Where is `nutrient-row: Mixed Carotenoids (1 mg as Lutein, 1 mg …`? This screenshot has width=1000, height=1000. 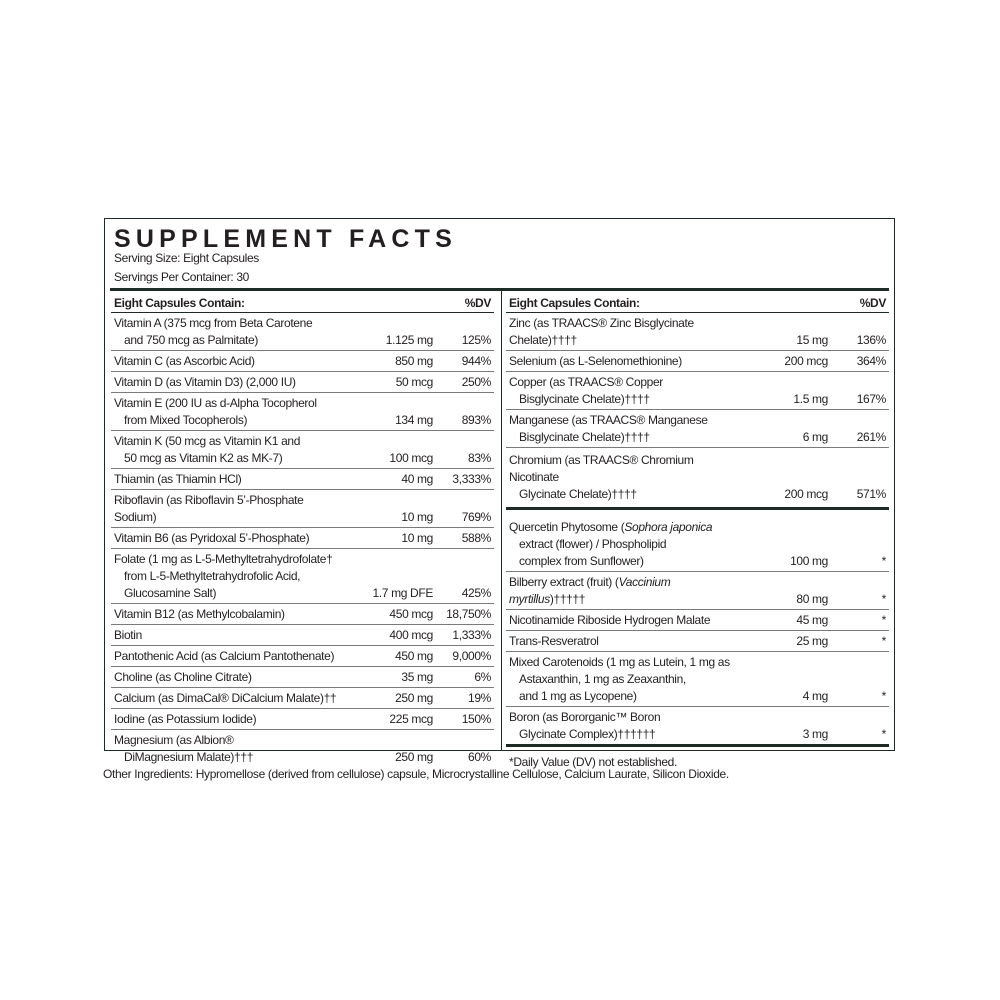 nutrient-row: Mixed Carotenoids (1 mg as Lutein, 1 mg … is located at coordinates (697, 679).